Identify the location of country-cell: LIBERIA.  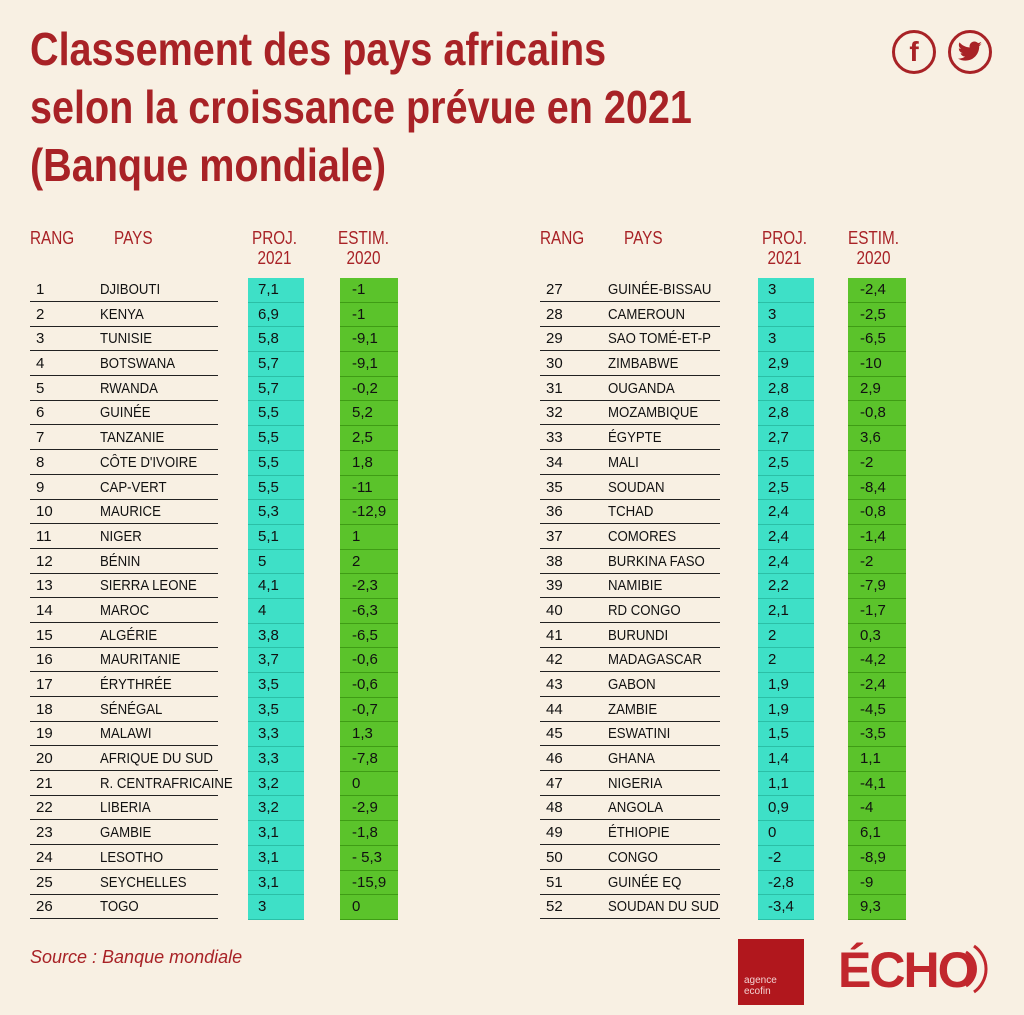
(125, 808).